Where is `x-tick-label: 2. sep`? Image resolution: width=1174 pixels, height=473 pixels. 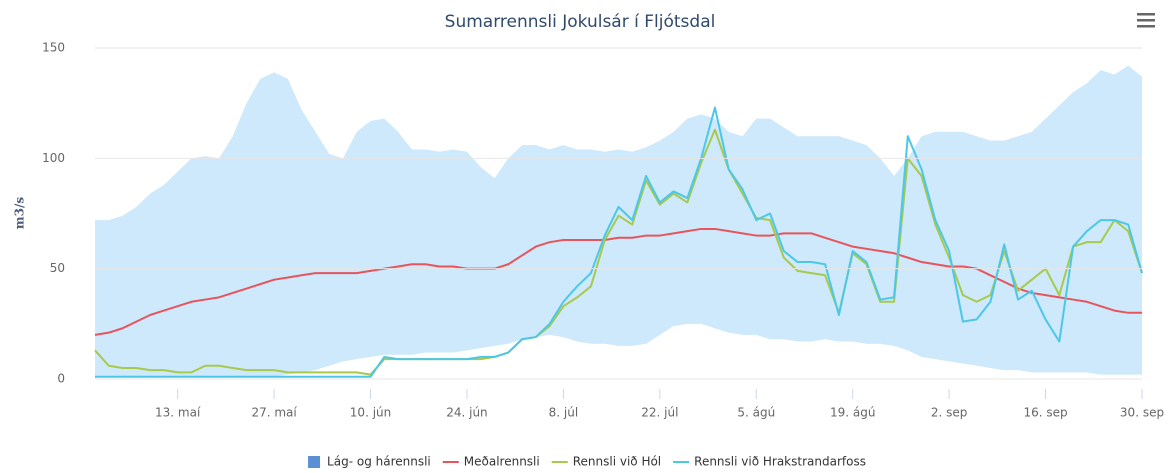
x-tick-label: 2. sep is located at coordinates (949, 413).